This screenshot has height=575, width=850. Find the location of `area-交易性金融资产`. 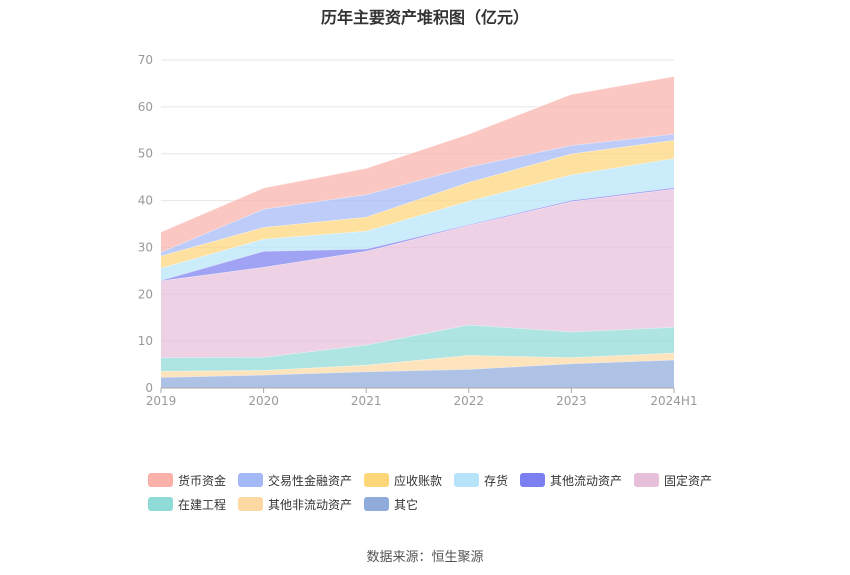

area-交易性金融资产 is located at coordinates (417, 195).